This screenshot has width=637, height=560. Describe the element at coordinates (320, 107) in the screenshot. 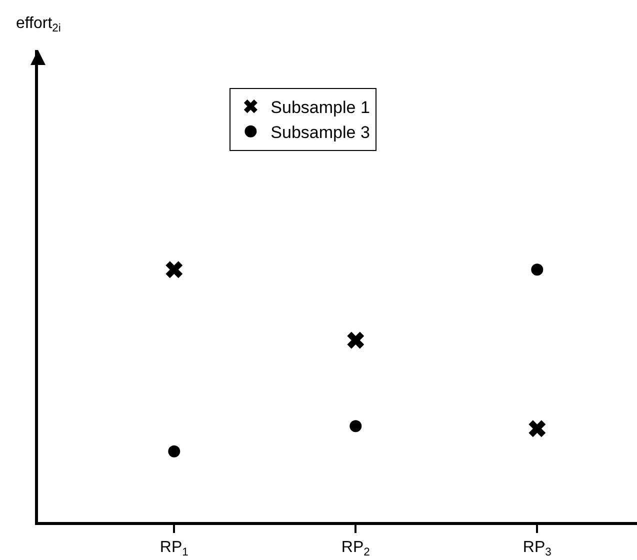

I see `legend-label: Subsample 1` at that location.